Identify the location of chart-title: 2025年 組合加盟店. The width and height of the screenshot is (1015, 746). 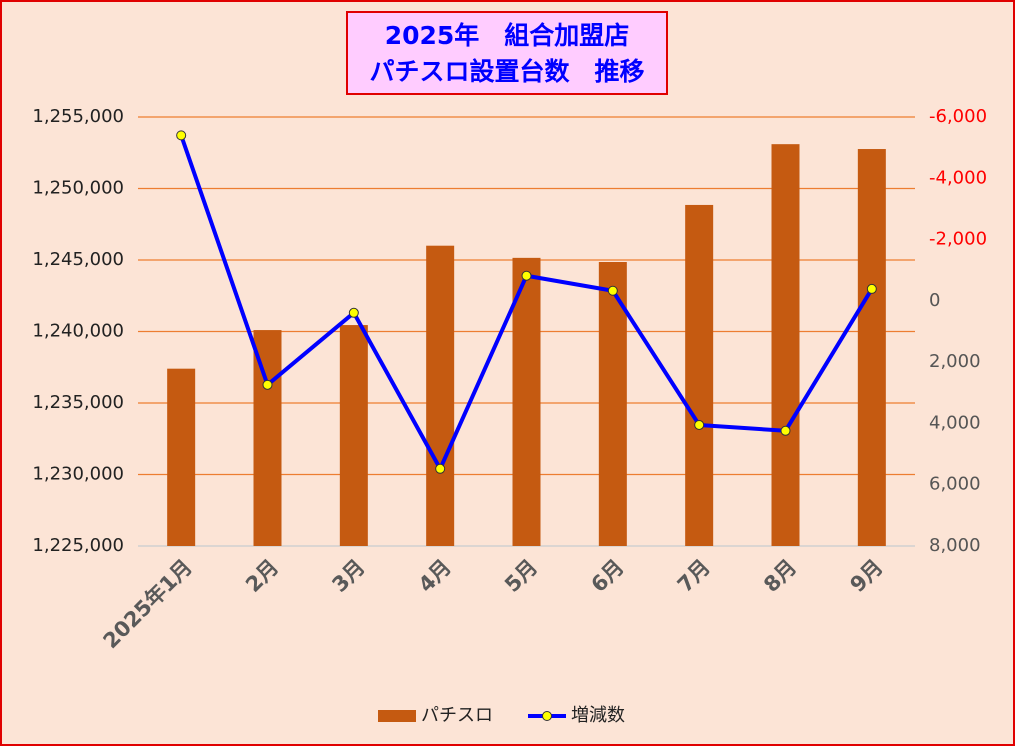
(507, 35).